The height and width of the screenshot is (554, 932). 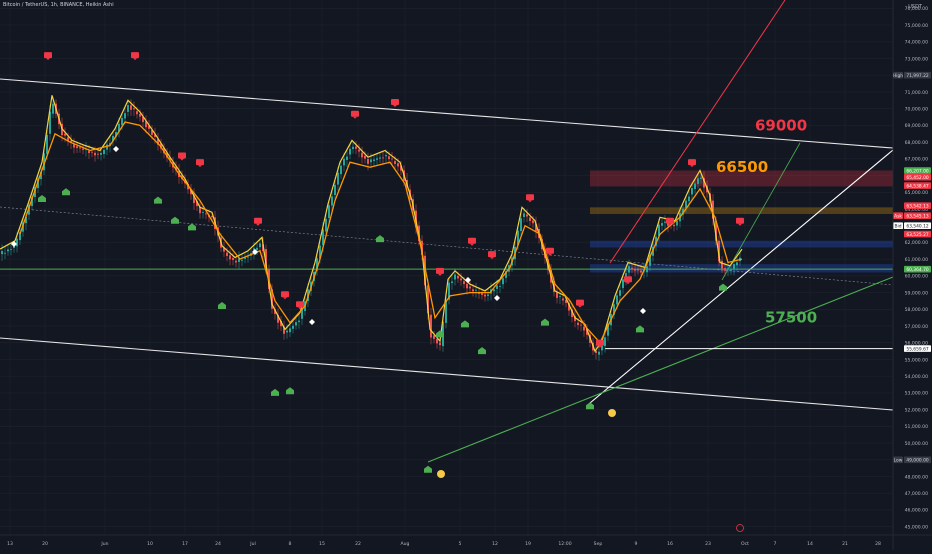 I want to click on x-tick-label: 8, so click(x=290, y=544).